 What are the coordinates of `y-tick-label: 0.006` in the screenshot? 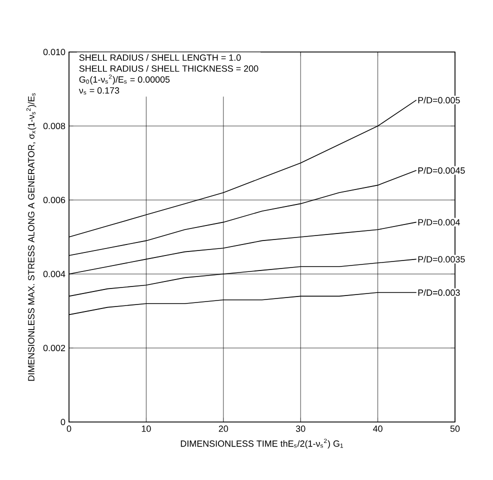 It's located at (54, 200).